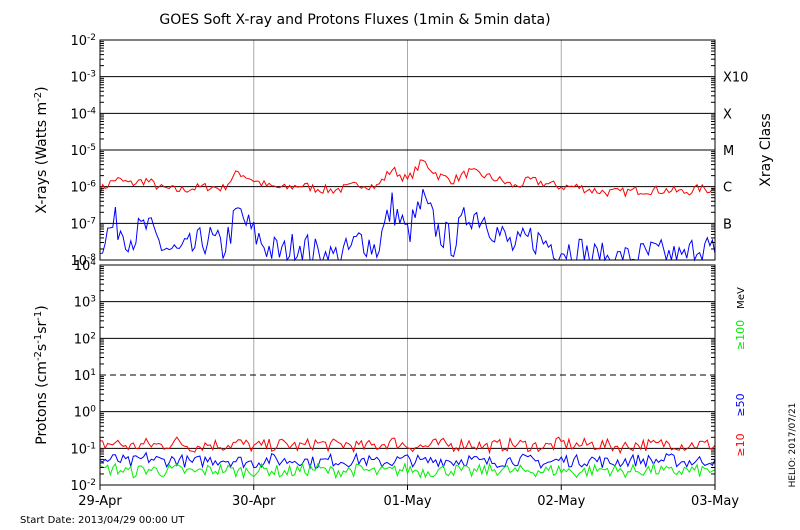  I want to click on proton-legend-item: ≥100, so click(740, 335).